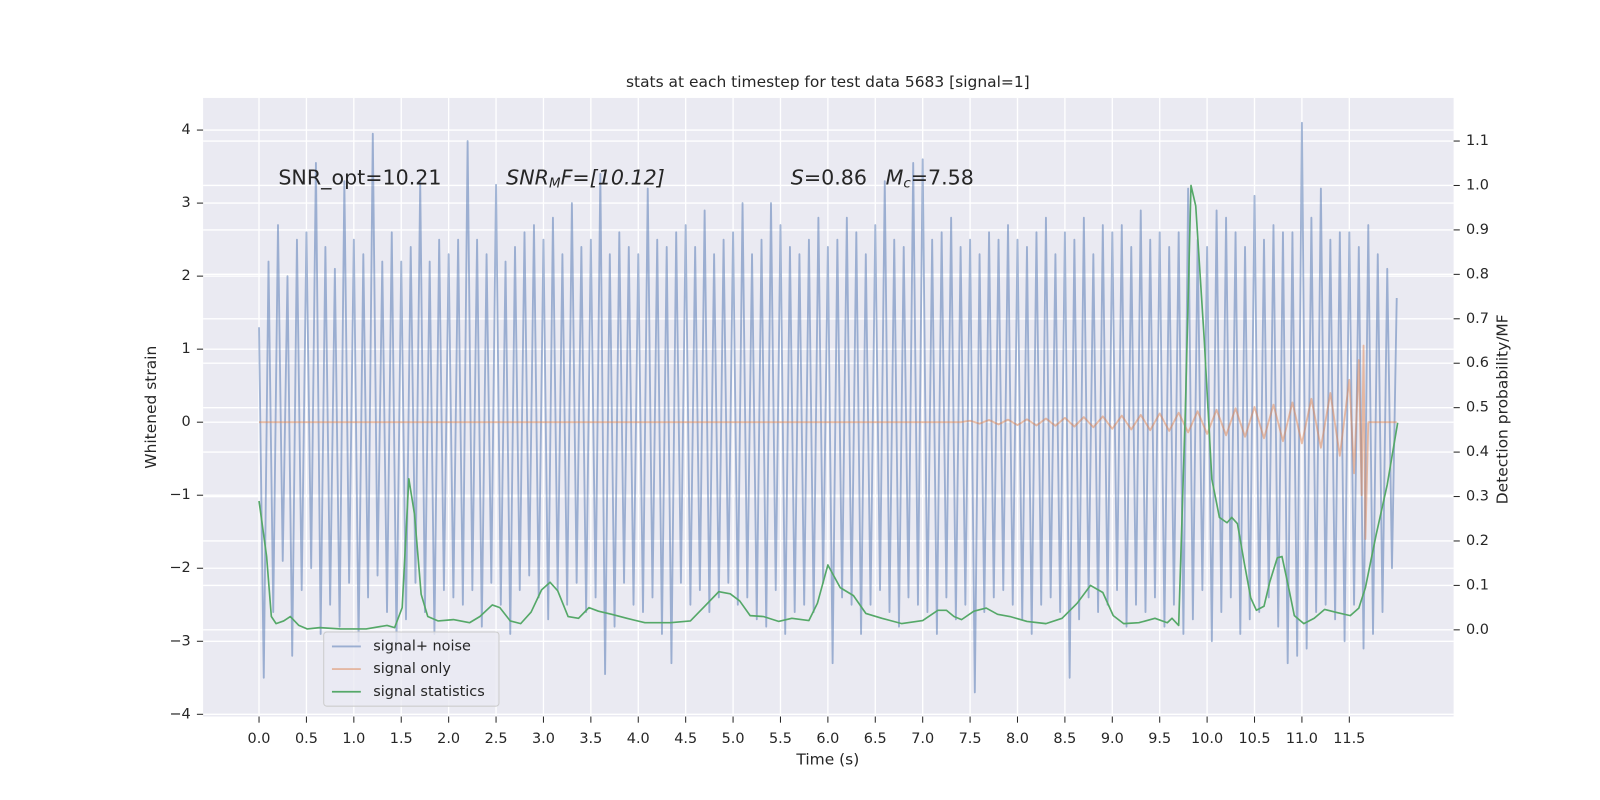 This screenshot has width=1600, height=800. I want to click on legend-label: signal statistics, so click(429, 692).